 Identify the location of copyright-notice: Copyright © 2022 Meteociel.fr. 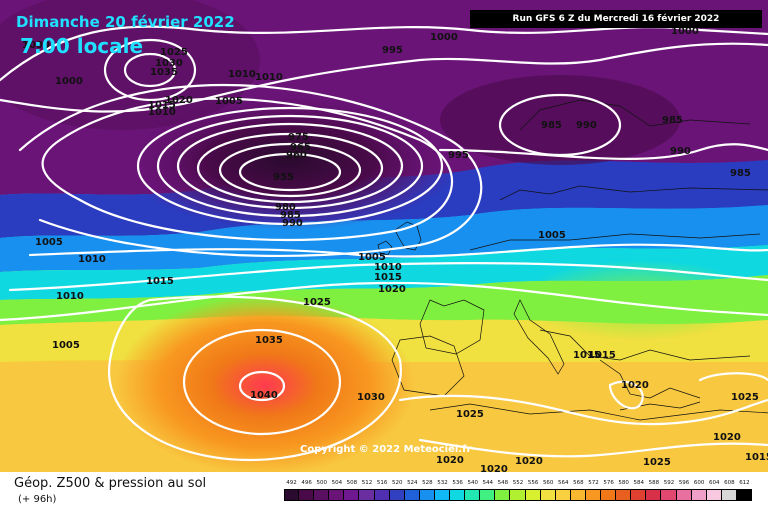
(386, 449).